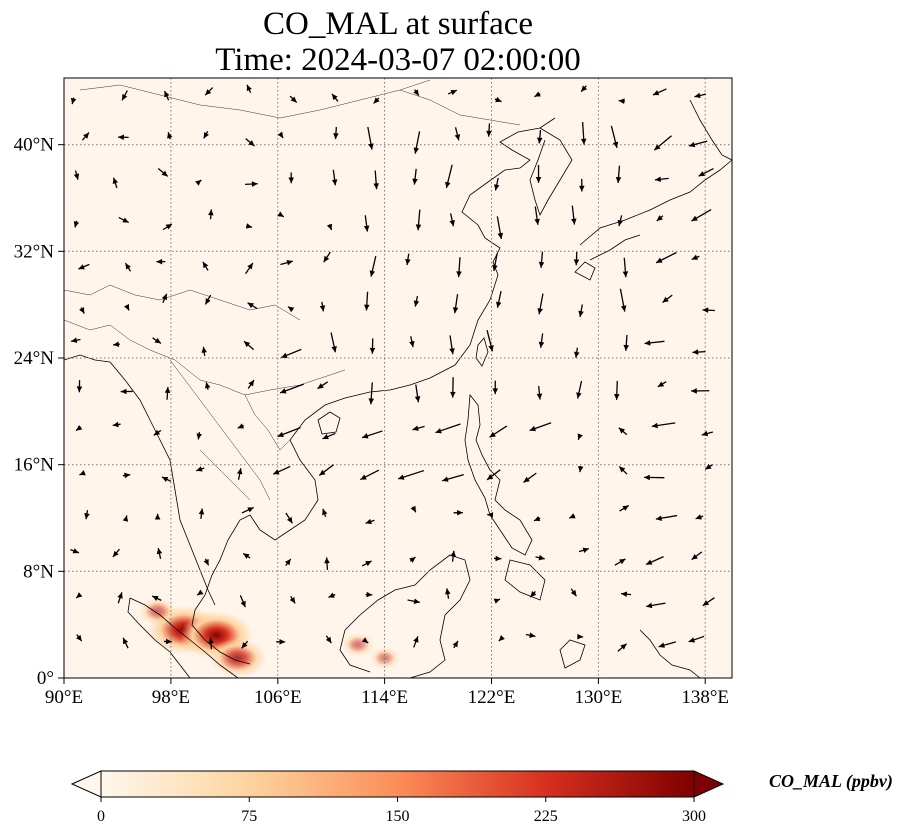 Image resolution: width=922 pixels, height=836 pixels. I want to click on y-tick-label: 24°N, so click(34, 358).